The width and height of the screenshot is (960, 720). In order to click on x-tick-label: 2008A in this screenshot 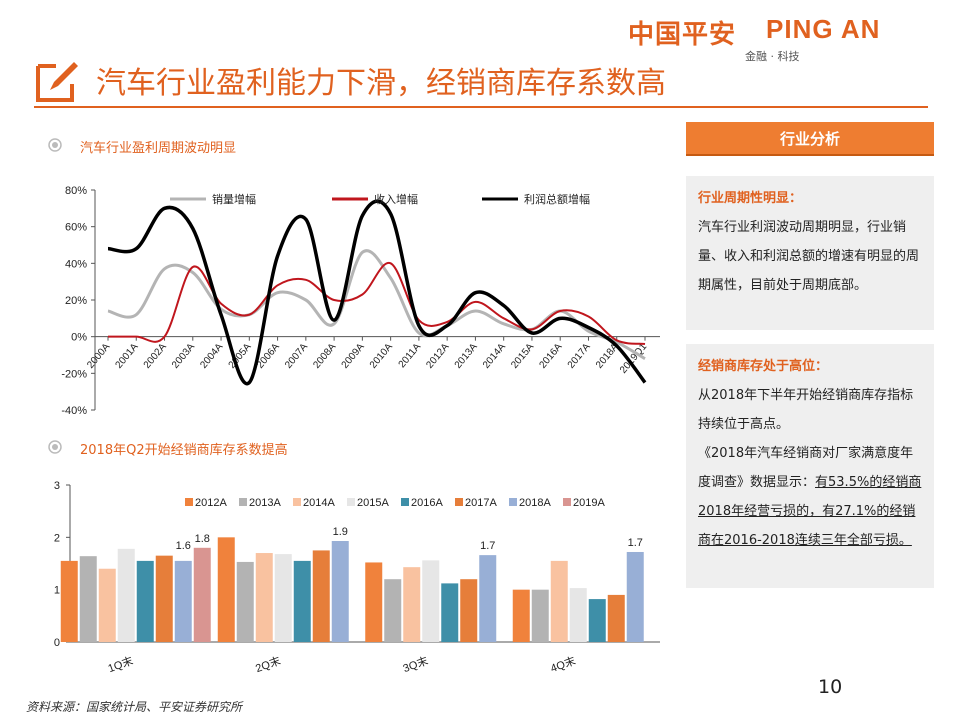, I will do `click(324, 355)`.